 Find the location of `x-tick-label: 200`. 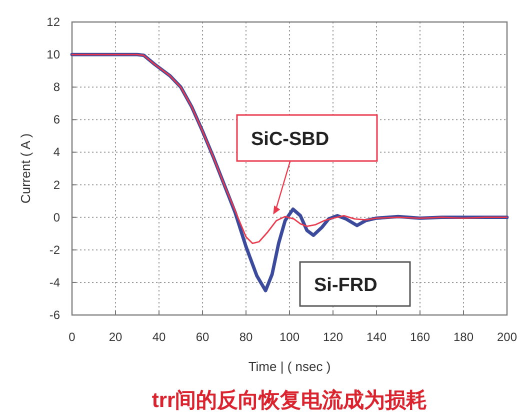

x-tick-label: 200 is located at coordinates (507, 337).